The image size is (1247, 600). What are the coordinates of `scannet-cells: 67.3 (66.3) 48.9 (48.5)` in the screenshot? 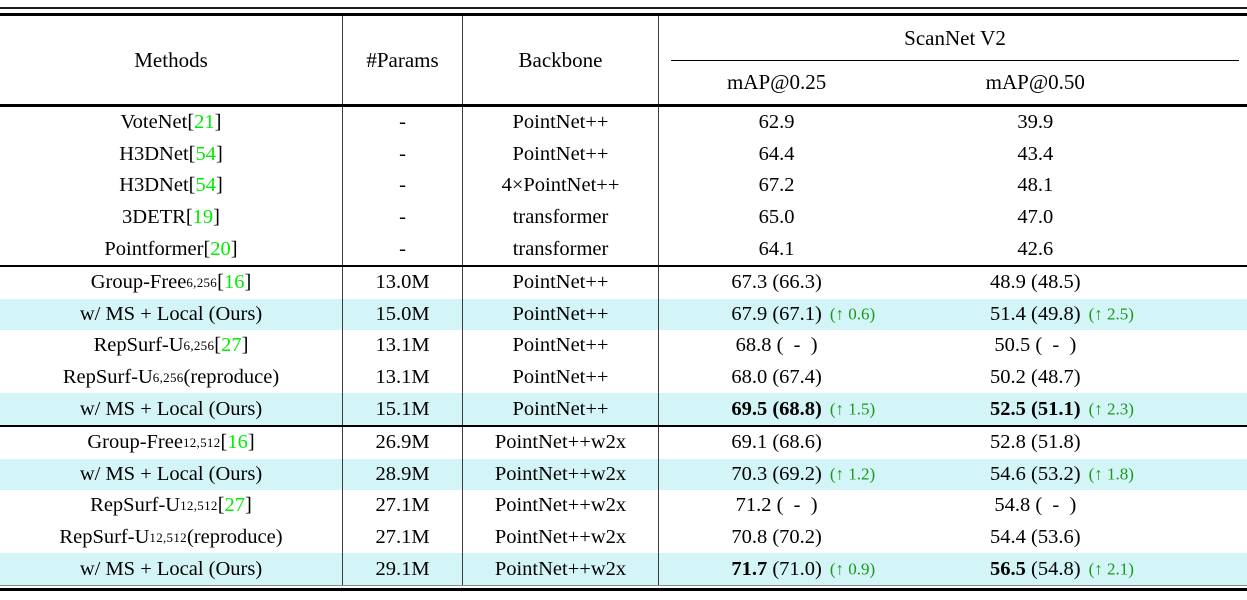 It's located at (952, 282).